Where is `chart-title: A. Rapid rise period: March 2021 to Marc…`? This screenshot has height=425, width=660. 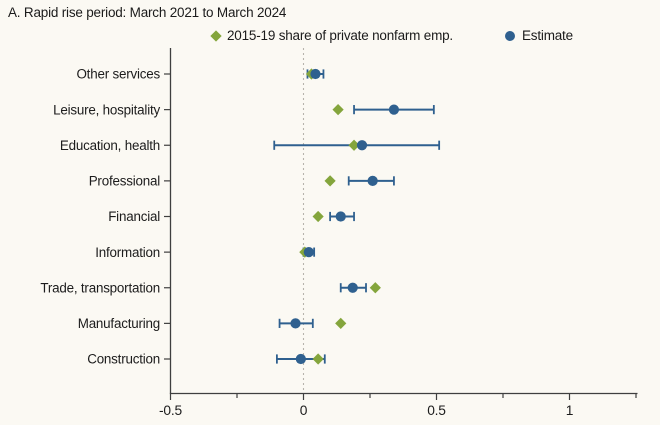 chart-title: A. Rapid rise period: March 2021 to Marc… is located at coordinates (147, 12).